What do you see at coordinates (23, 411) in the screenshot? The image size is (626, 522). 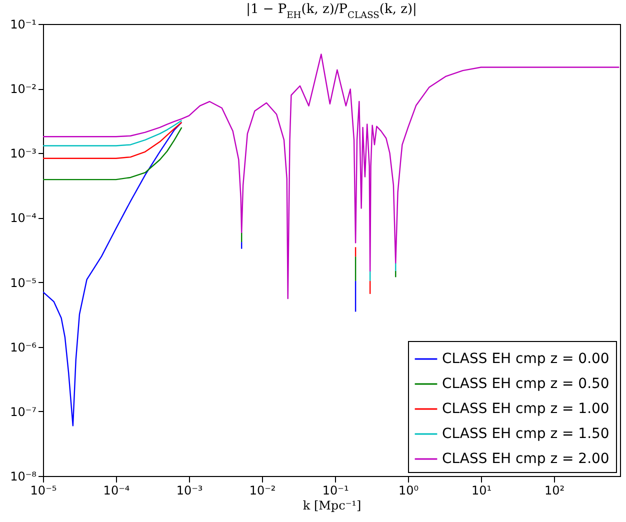 I see `y-tick-label: 10⁻⁷` at bounding box center [23, 411].